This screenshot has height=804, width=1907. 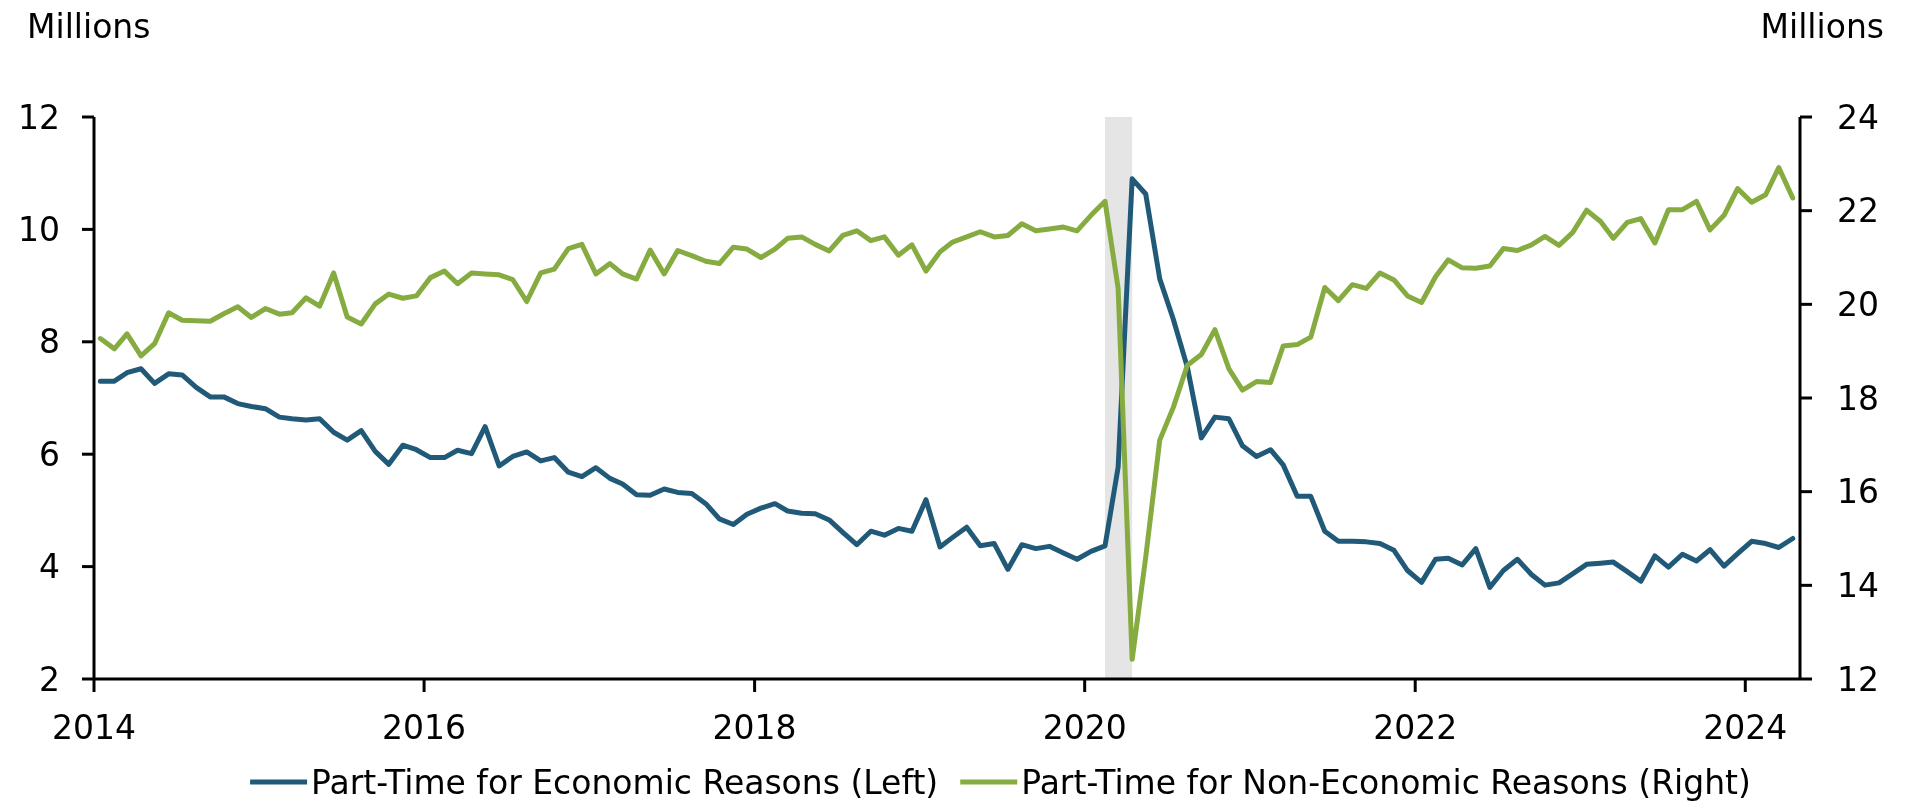 What do you see at coordinates (1858, 679) in the screenshot?
I see `y2-tick-label: 12` at bounding box center [1858, 679].